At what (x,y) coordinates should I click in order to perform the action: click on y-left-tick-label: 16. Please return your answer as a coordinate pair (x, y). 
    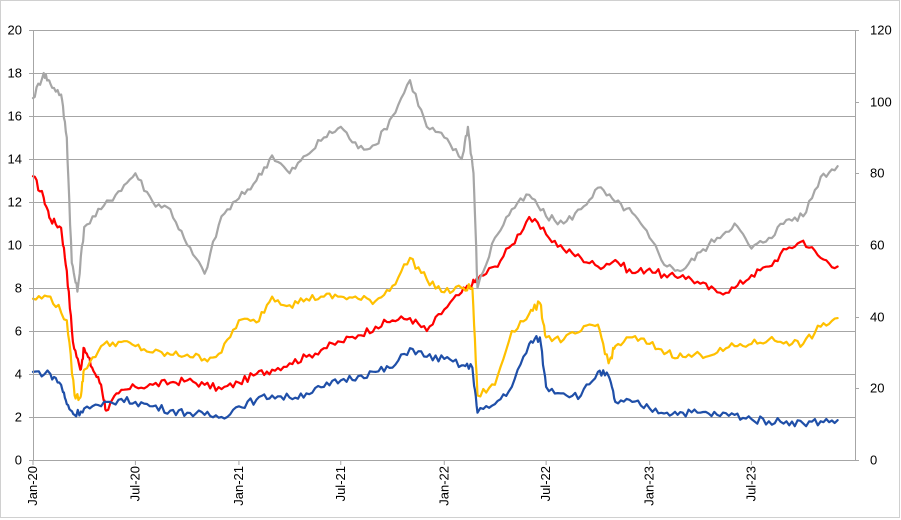
    Looking at the image, I should click on (15, 116).